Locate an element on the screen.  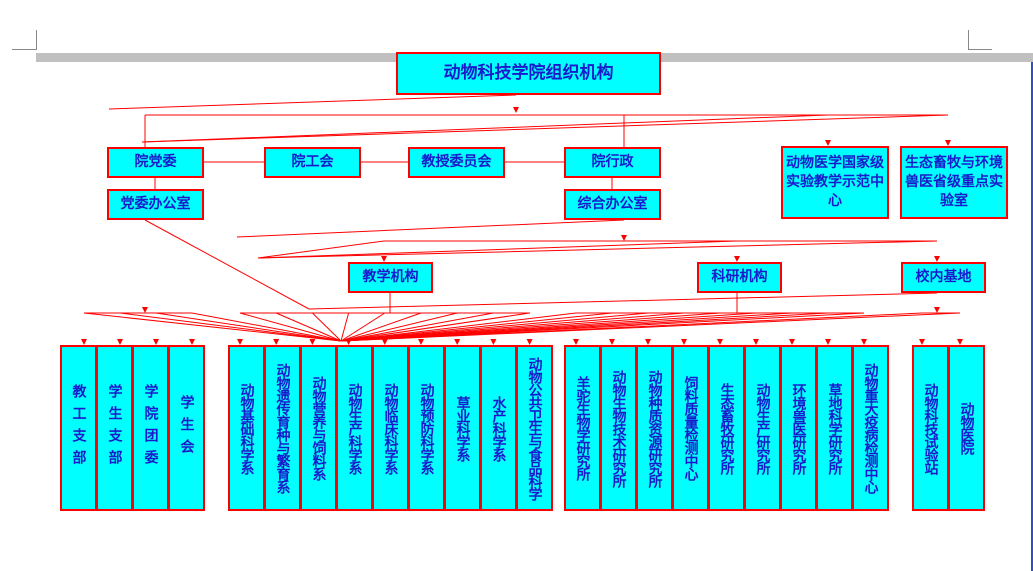
base-box: 动物医院 is located at coordinates (966, 428).